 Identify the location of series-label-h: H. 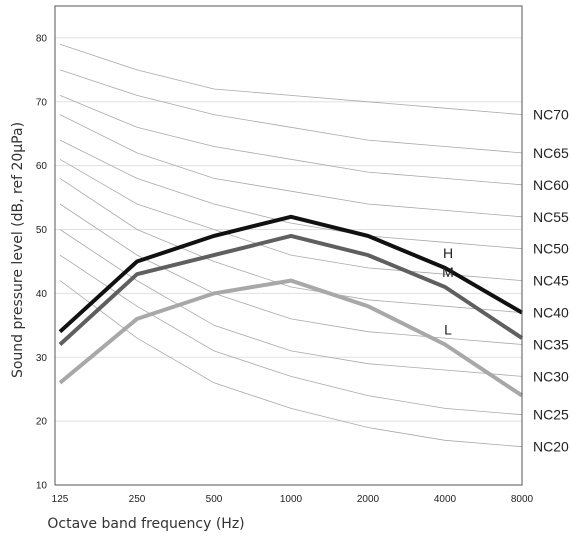
(448, 253).